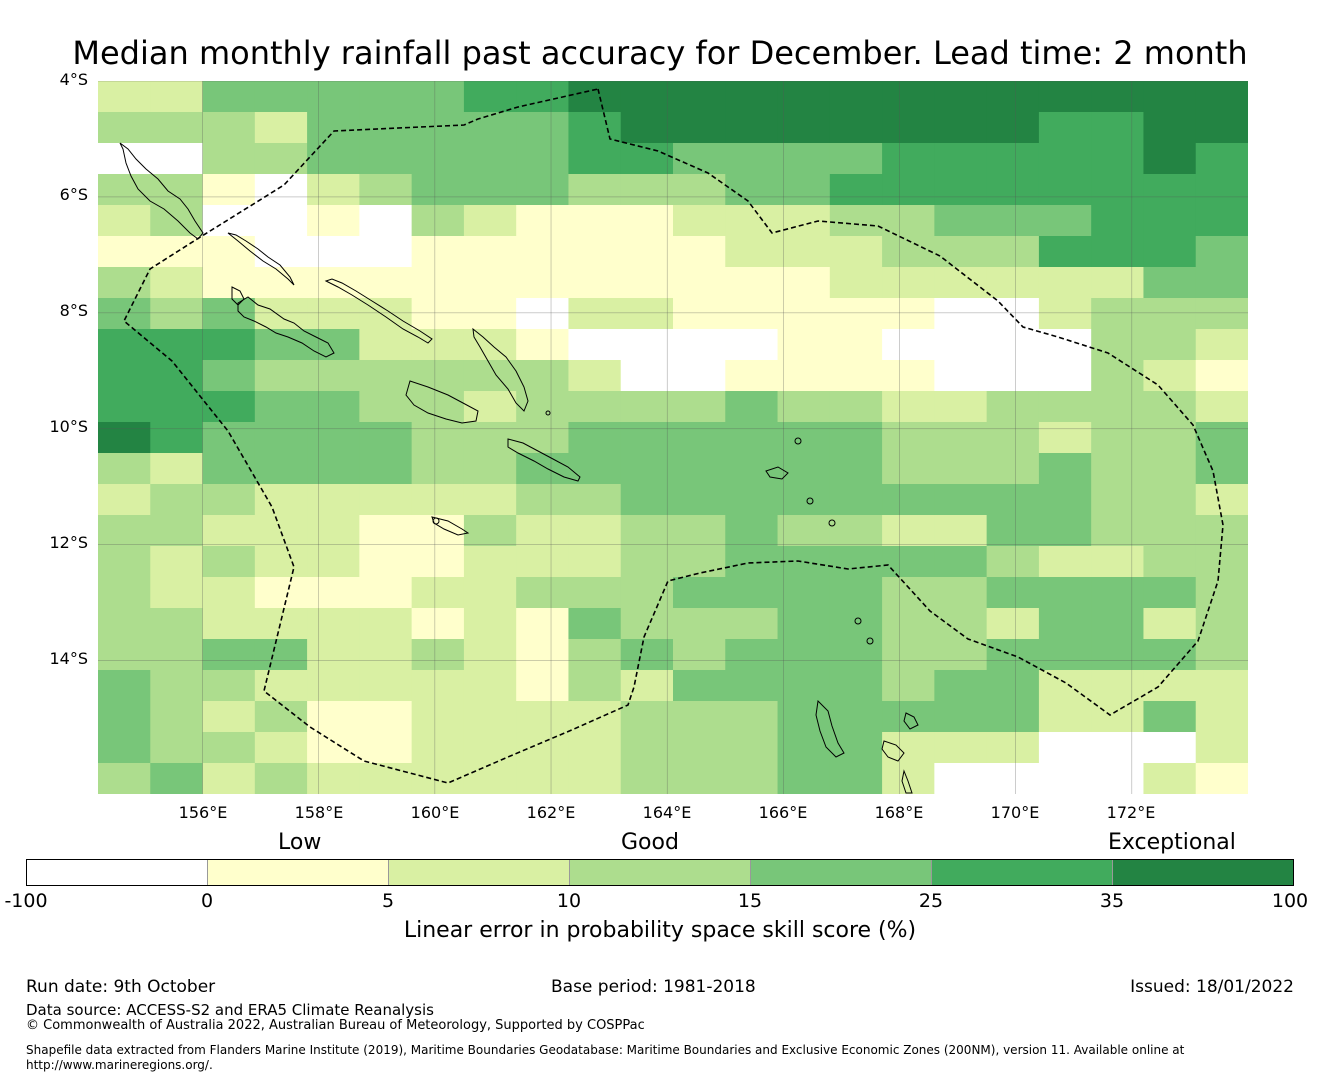 The height and width of the screenshot is (1080, 1320). What do you see at coordinates (261, 259) in the screenshot?
I see `coastline-choiseul` at bounding box center [261, 259].